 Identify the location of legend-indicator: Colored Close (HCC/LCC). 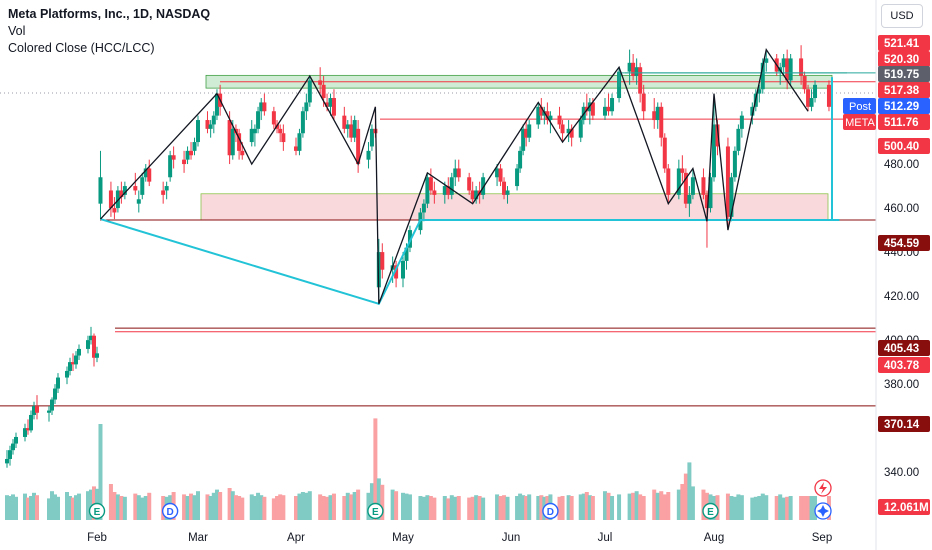
(81, 48).